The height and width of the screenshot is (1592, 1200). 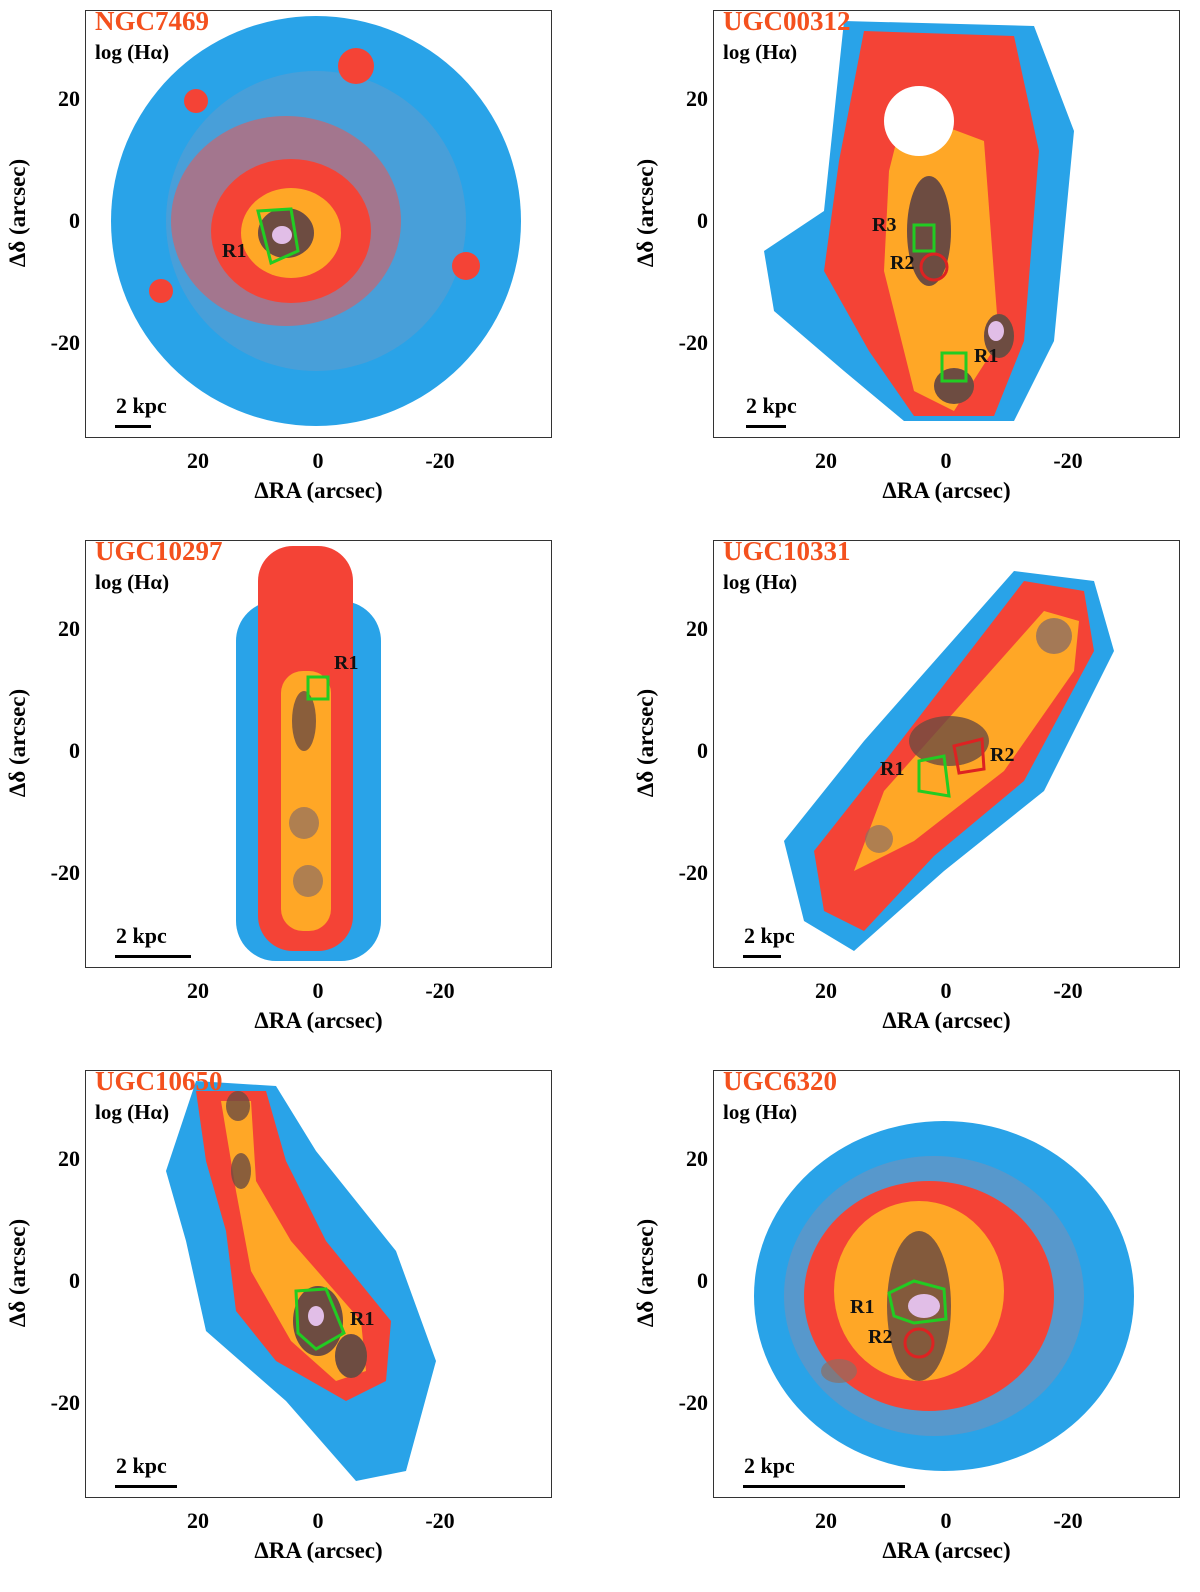 What do you see at coordinates (884, 225) in the screenshot?
I see `region-label: R3` at bounding box center [884, 225].